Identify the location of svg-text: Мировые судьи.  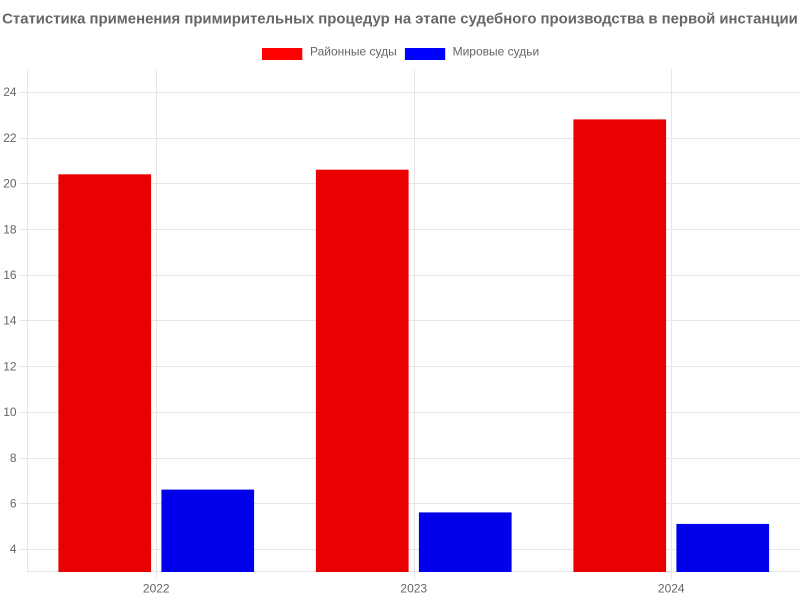
(496, 51).